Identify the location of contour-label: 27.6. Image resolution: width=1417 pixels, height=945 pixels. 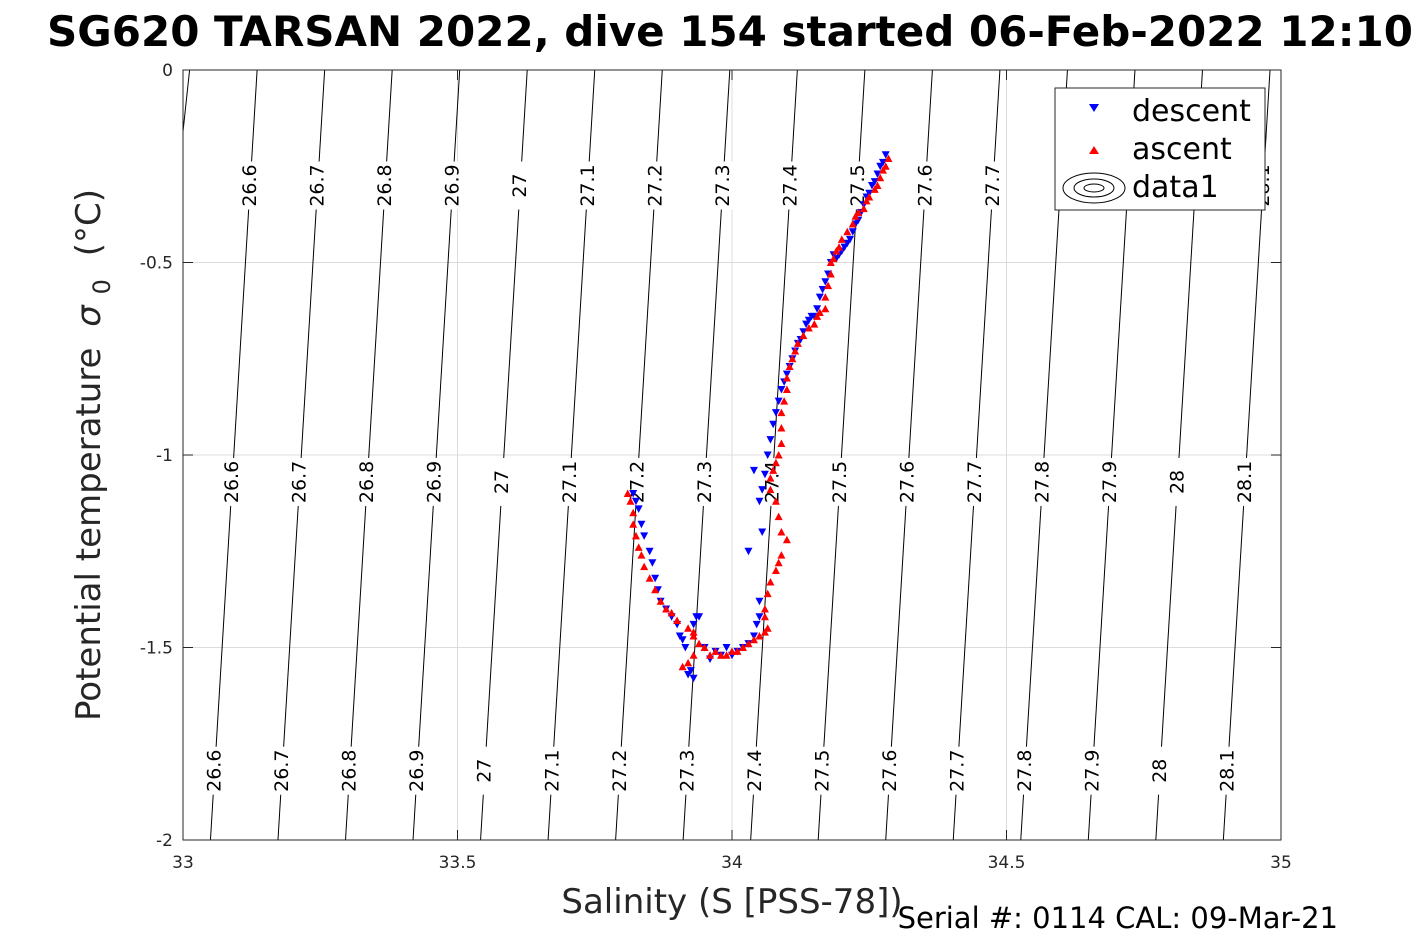
(925, 185).